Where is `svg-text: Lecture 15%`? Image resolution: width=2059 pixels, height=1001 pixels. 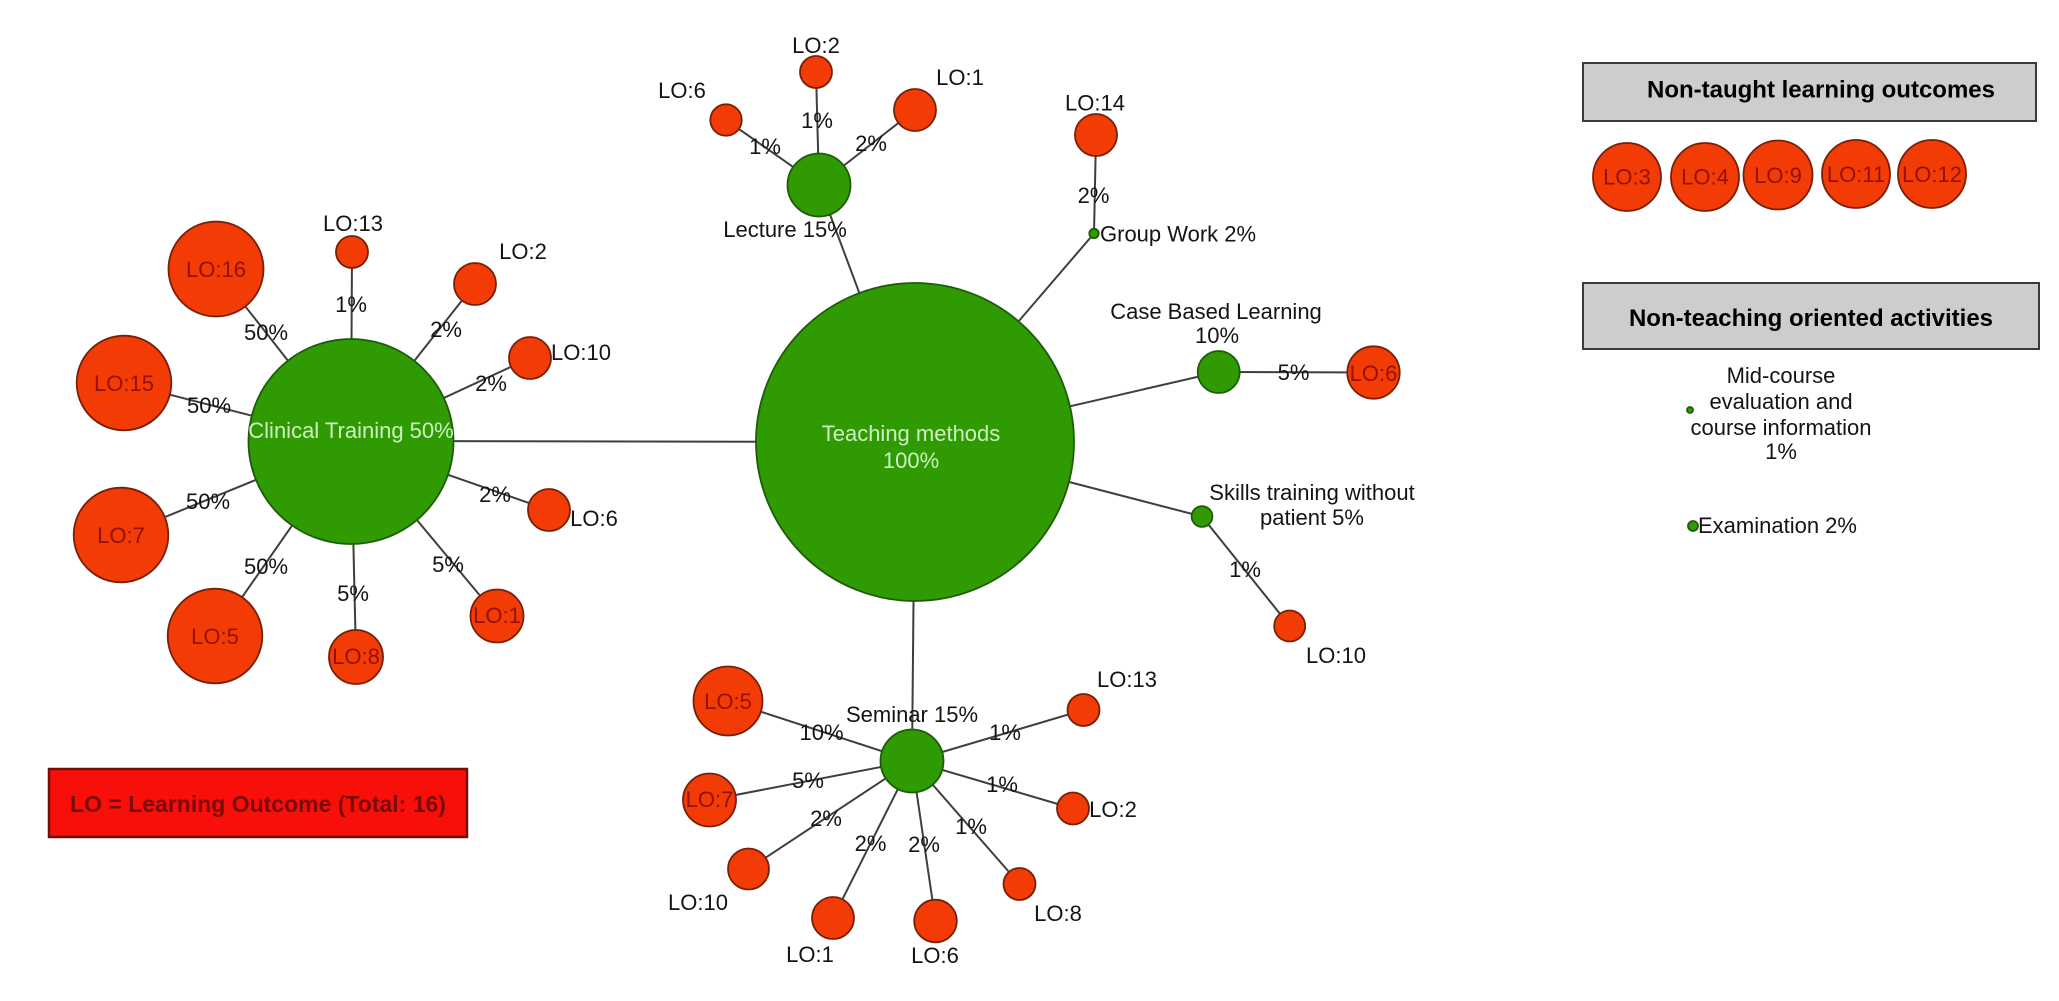 svg-text: Lecture 15% is located at coordinates (785, 229).